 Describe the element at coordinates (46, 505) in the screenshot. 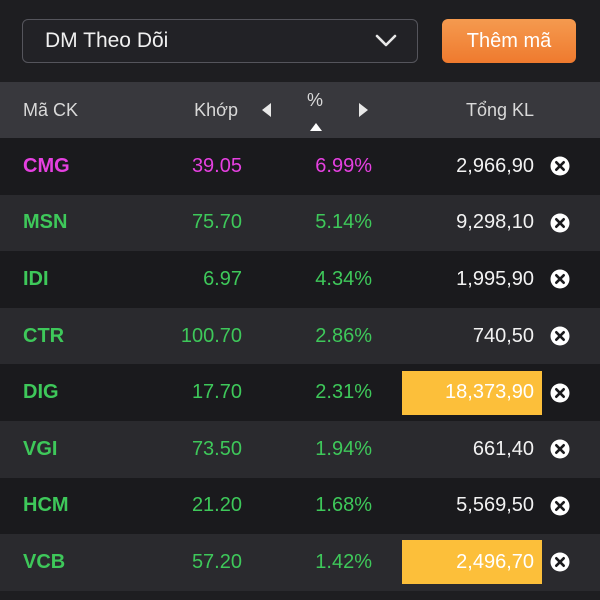

I see `stock-symbol: HCM` at that location.